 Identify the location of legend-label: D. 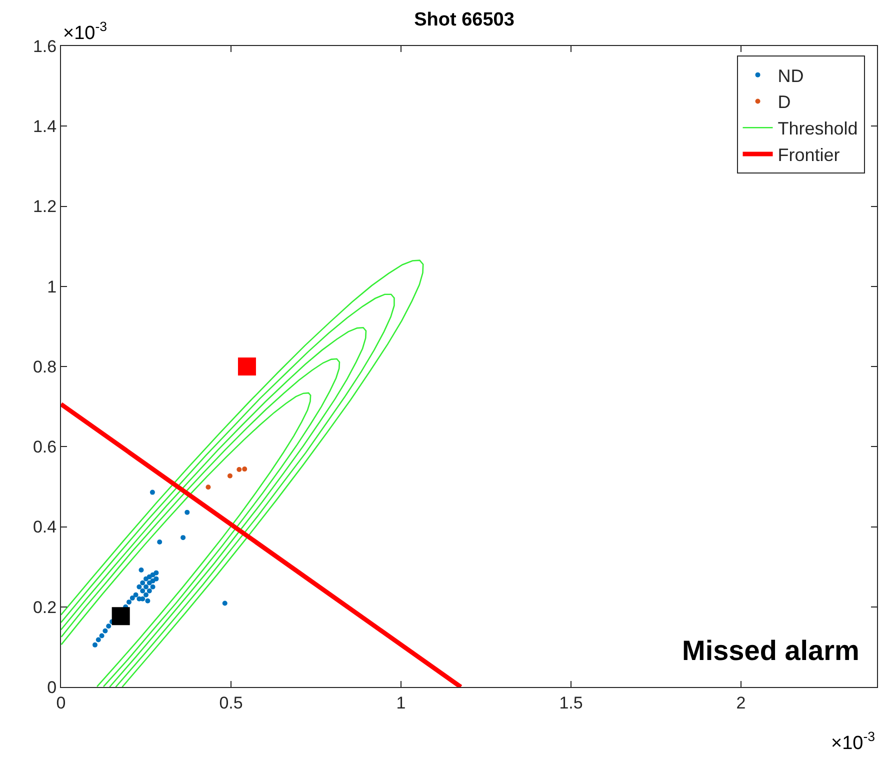
(784, 102).